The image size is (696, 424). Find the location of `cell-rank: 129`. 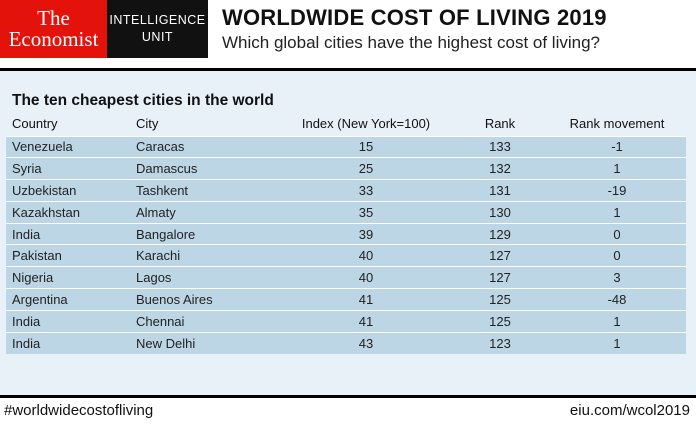

cell-rank: 129 is located at coordinates (500, 233).